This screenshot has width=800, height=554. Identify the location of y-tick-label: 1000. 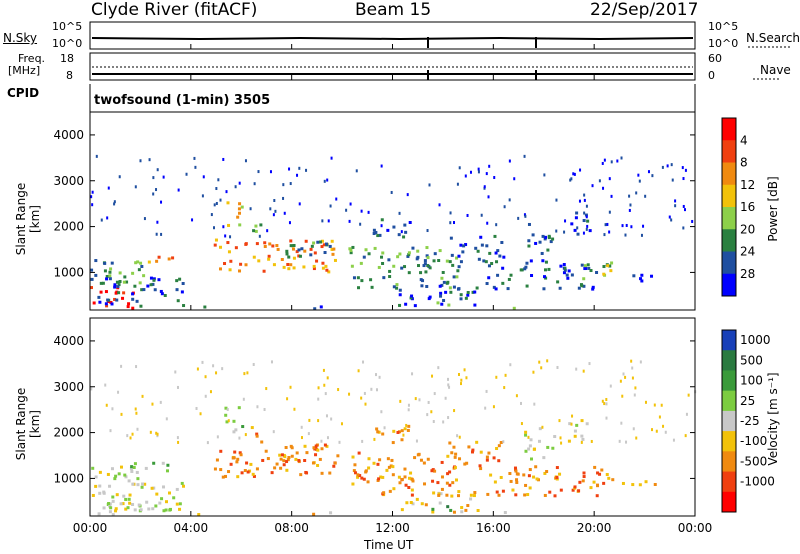
(68, 478).